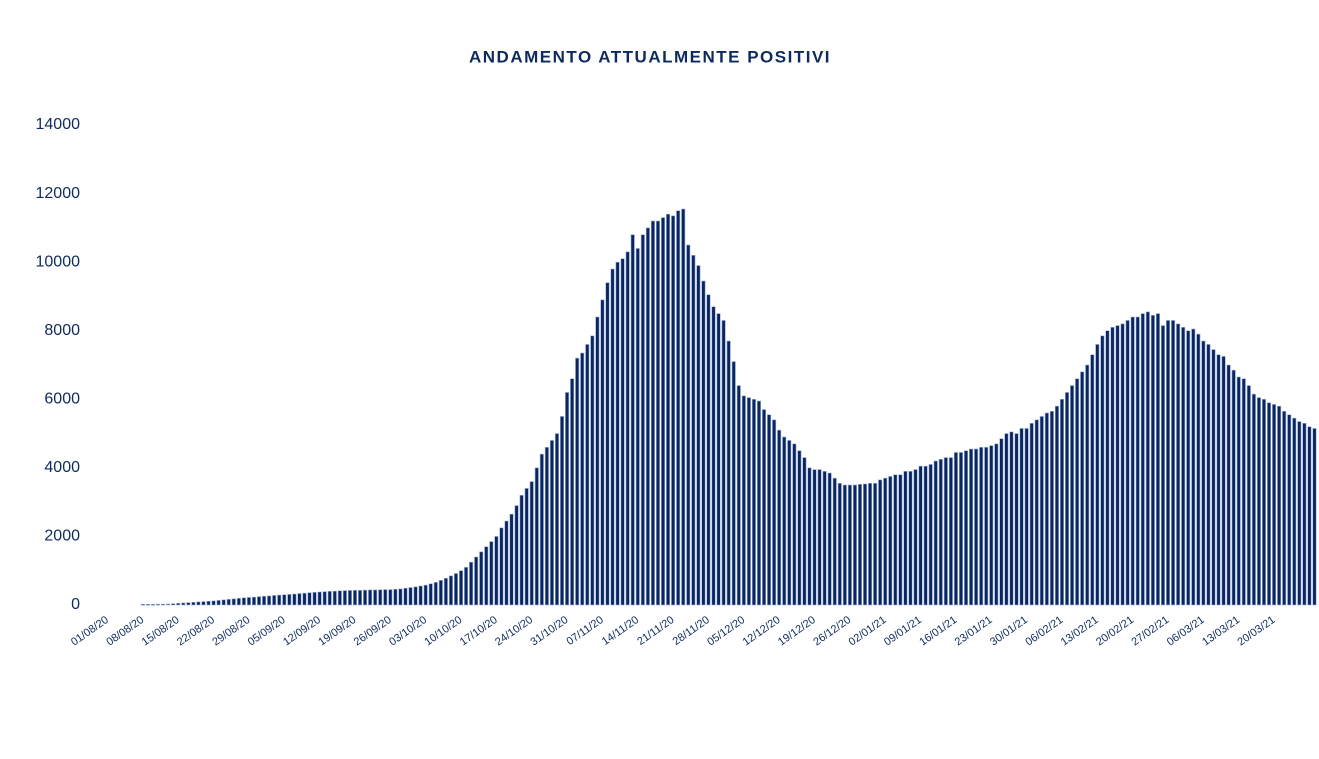 The height and width of the screenshot is (759, 1319). What do you see at coordinates (655, 631) in the screenshot?
I see `x-tick-label: 21/11/20` at bounding box center [655, 631].